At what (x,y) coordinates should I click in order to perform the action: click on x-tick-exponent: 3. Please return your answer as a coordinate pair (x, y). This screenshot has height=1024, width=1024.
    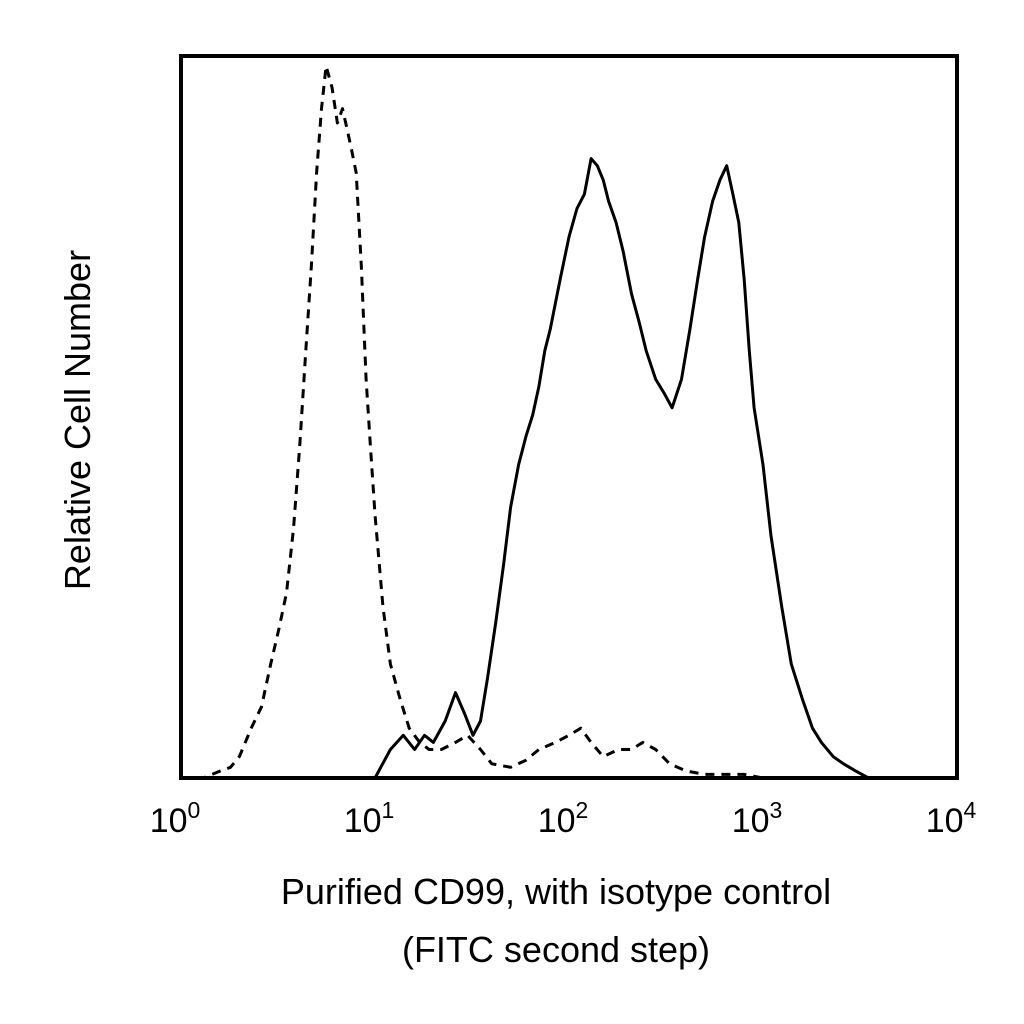
    Looking at the image, I should click on (776, 810).